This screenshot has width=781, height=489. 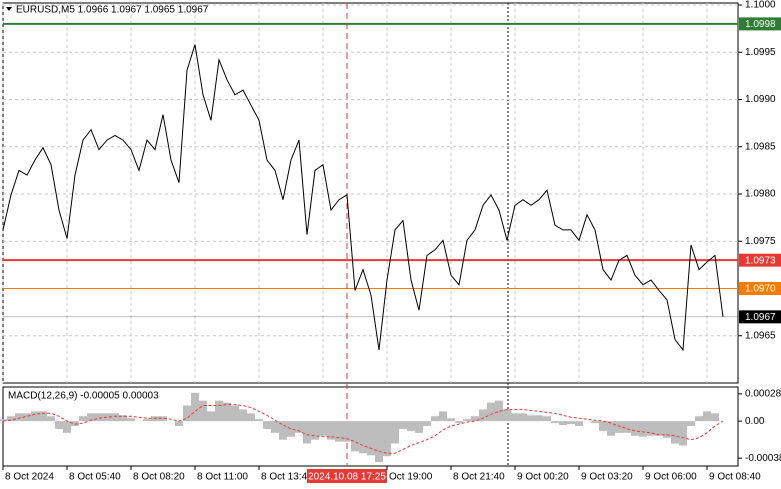 I want to click on x-tick-label: Oct 19:00, so click(x=411, y=477).